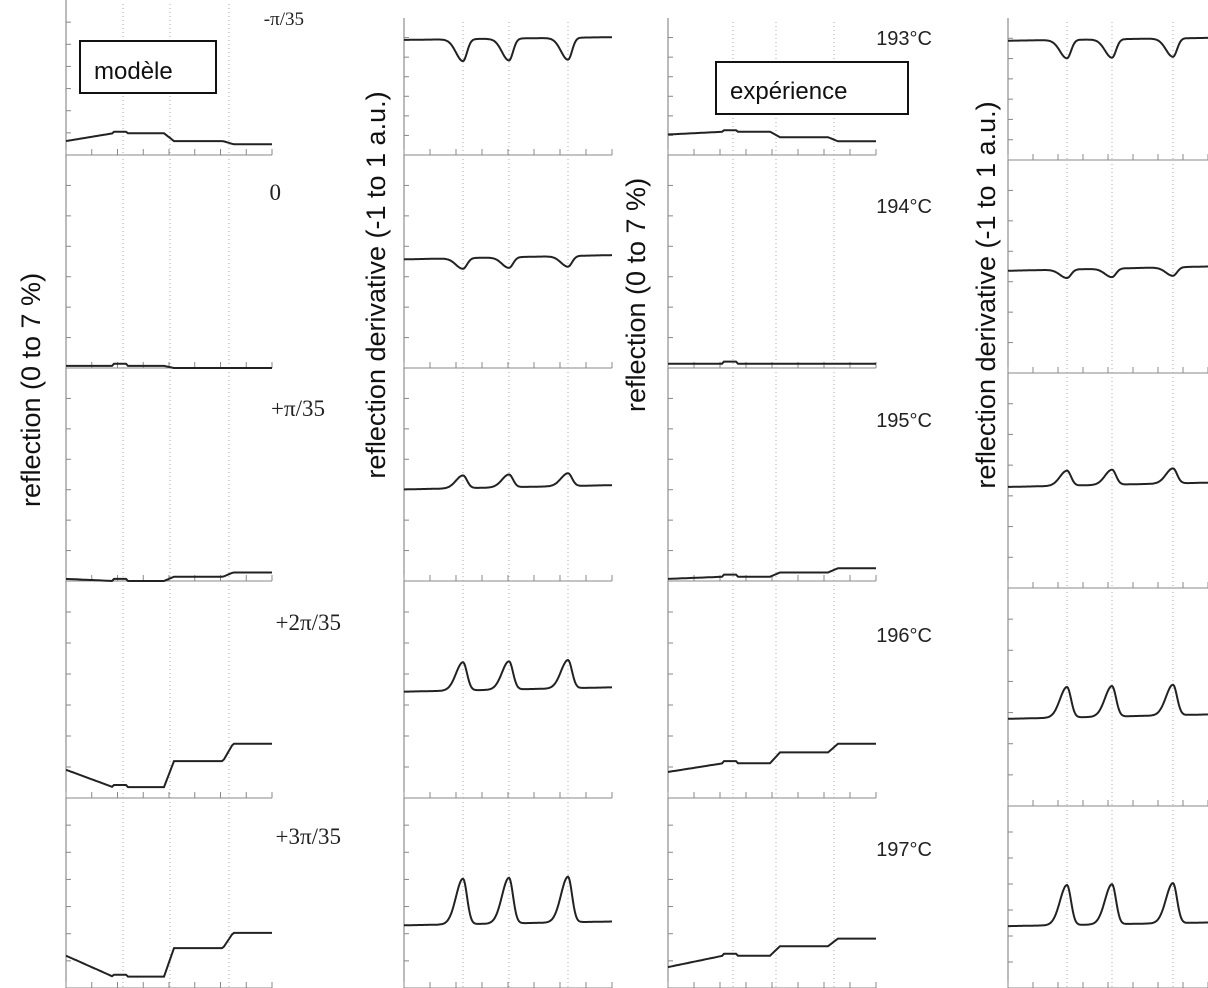  What do you see at coordinates (168, 765) in the screenshot?
I see `series-line-col1-panel4` at bounding box center [168, 765].